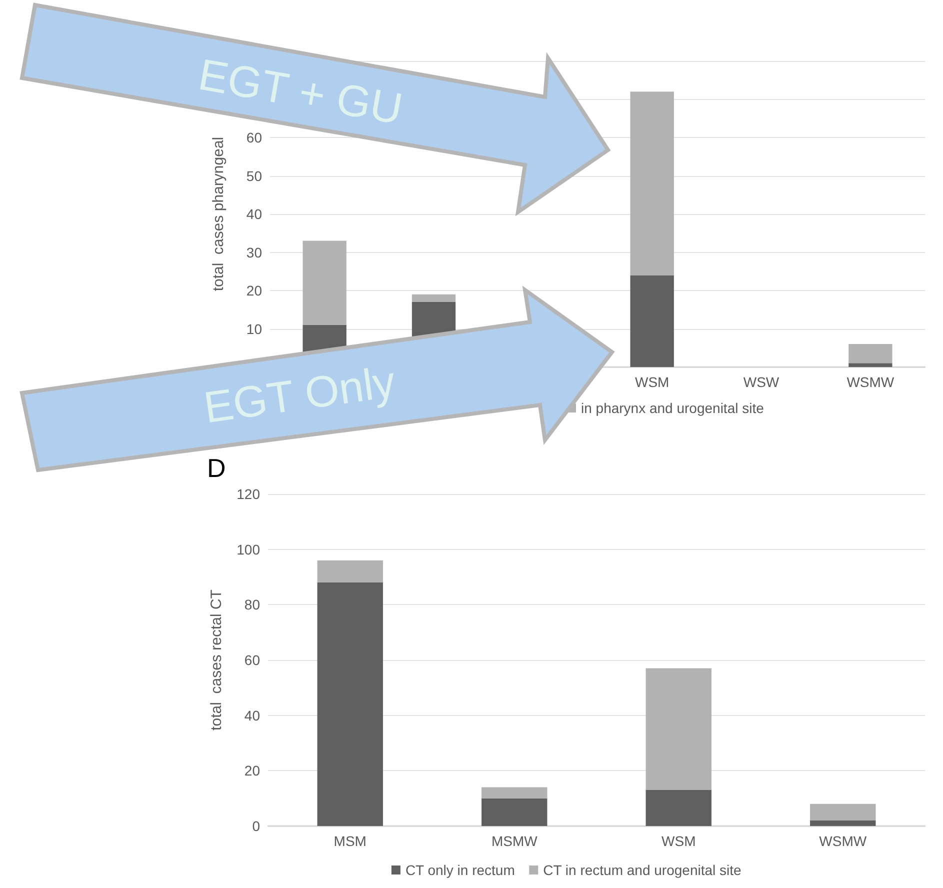 This screenshot has width=943, height=888. I want to click on y-tick-label: 50, so click(254, 176).